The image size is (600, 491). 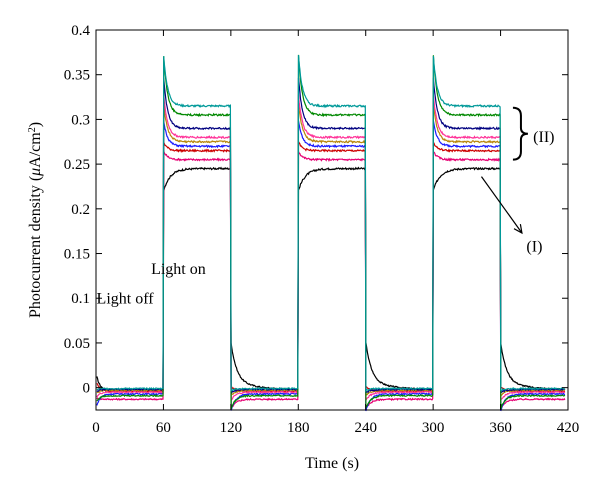 I want to click on group-i-label: (I), so click(x=534, y=247).